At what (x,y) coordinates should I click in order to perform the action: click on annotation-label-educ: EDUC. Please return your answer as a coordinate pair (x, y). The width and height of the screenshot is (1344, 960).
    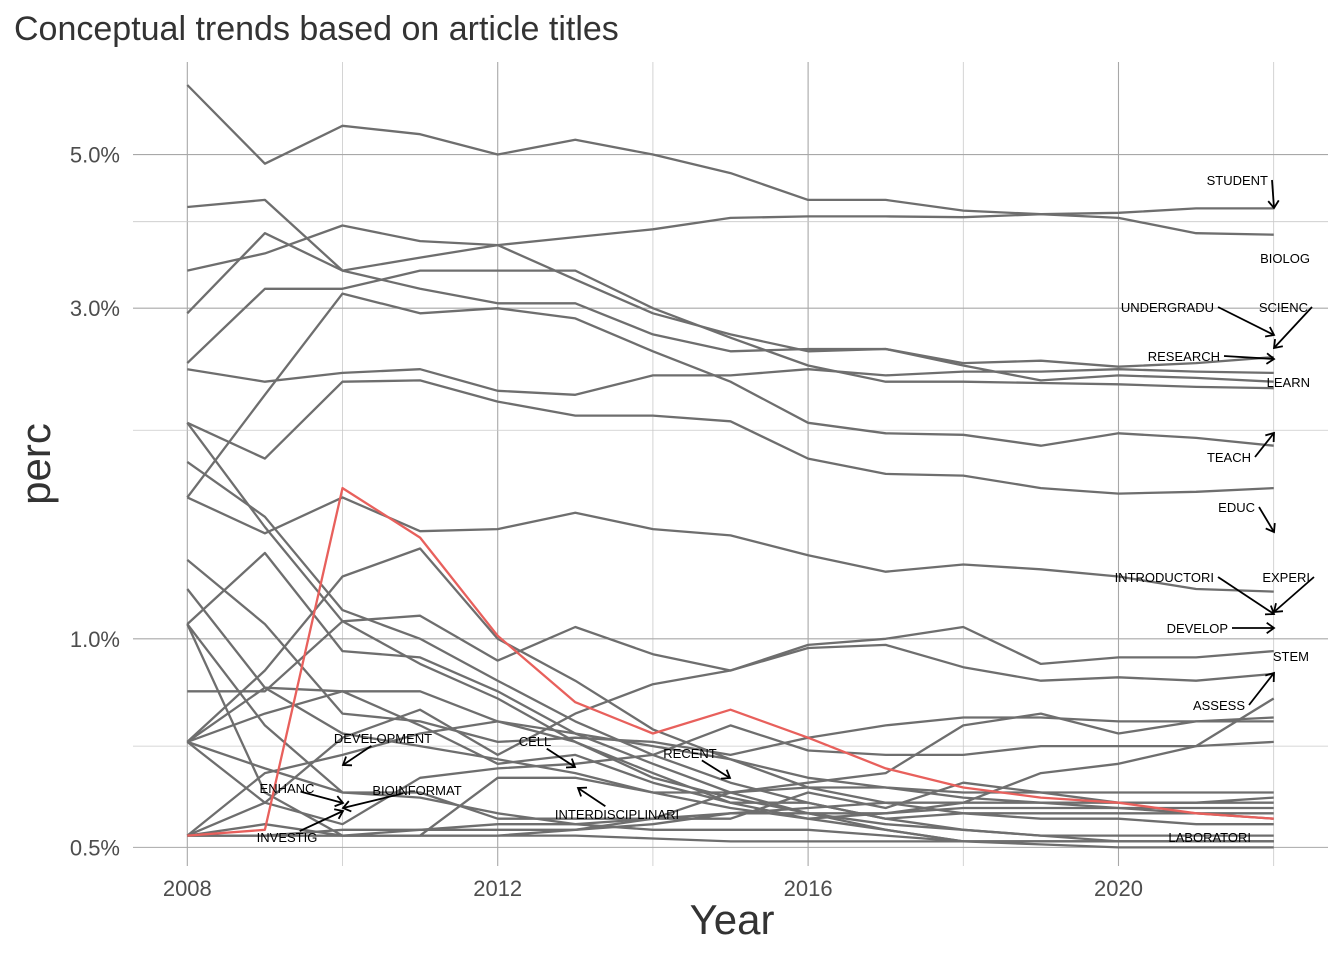
    Looking at the image, I should click on (1236, 507).